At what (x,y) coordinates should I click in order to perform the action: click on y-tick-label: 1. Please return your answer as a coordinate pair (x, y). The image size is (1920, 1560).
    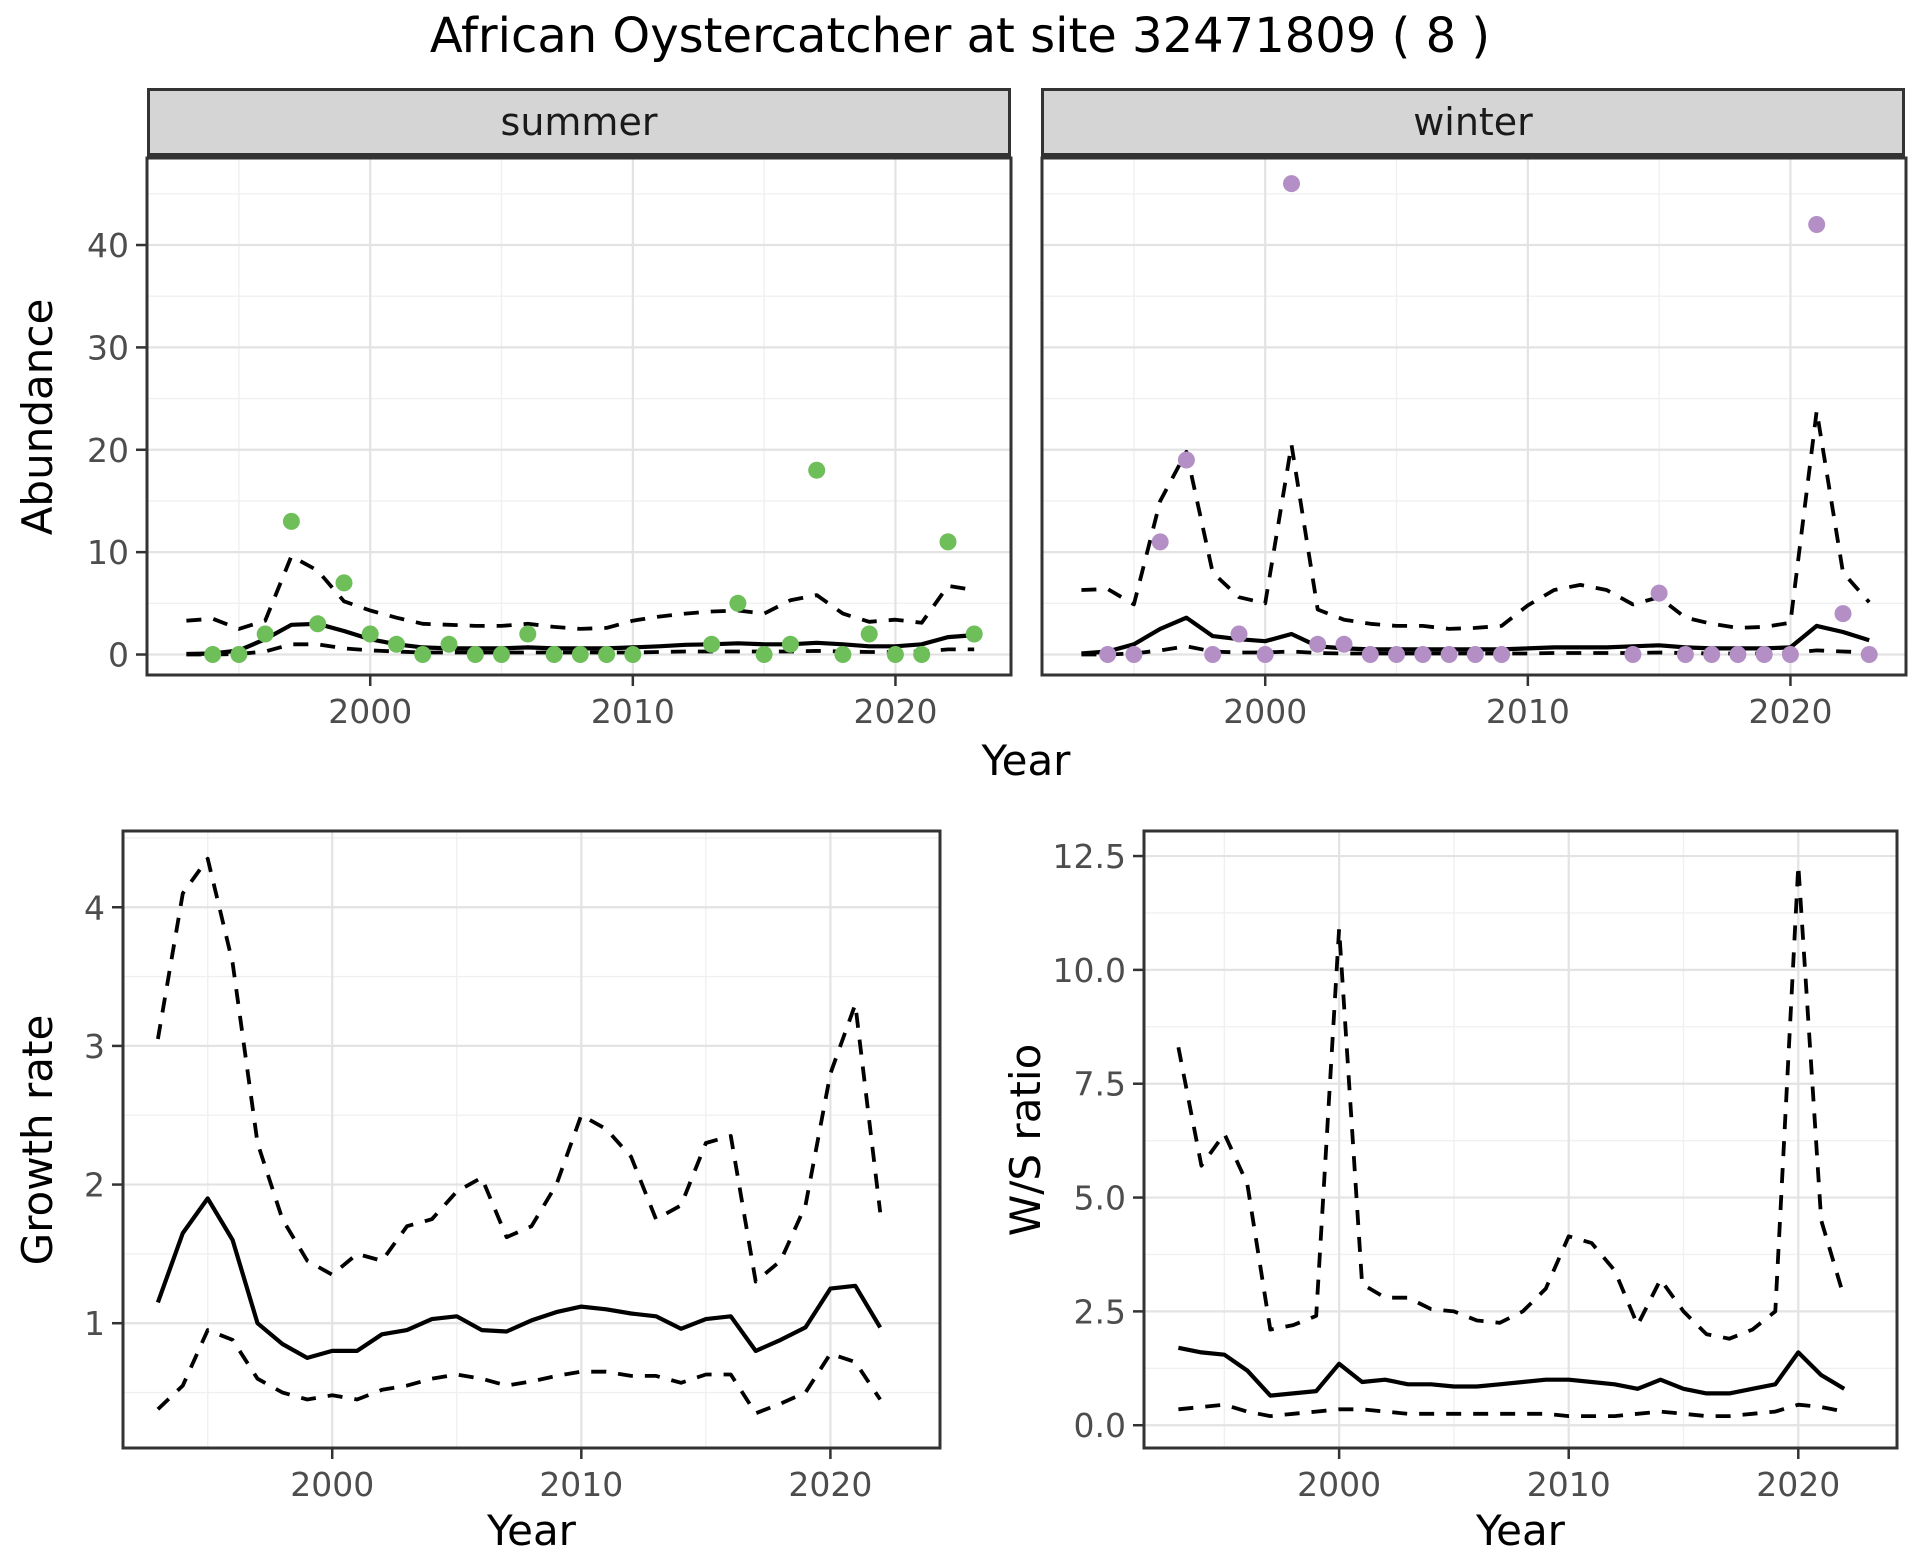
    Looking at the image, I should click on (94, 1323).